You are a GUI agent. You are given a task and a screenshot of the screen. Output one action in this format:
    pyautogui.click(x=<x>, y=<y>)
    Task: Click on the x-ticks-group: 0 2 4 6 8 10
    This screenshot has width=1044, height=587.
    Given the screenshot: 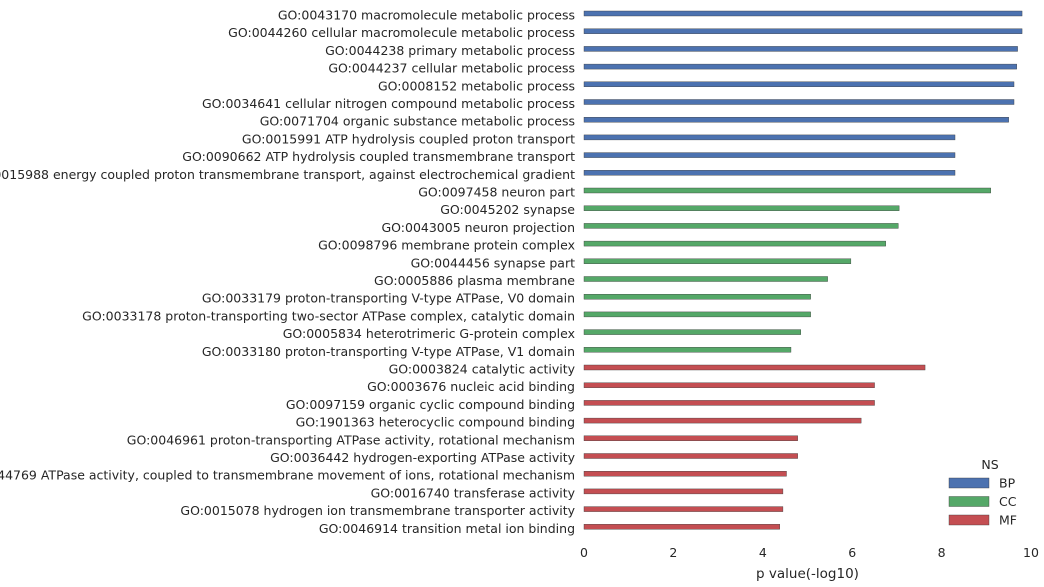 What is the action you would take?
    pyautogui.click(x=809, y=552)
    